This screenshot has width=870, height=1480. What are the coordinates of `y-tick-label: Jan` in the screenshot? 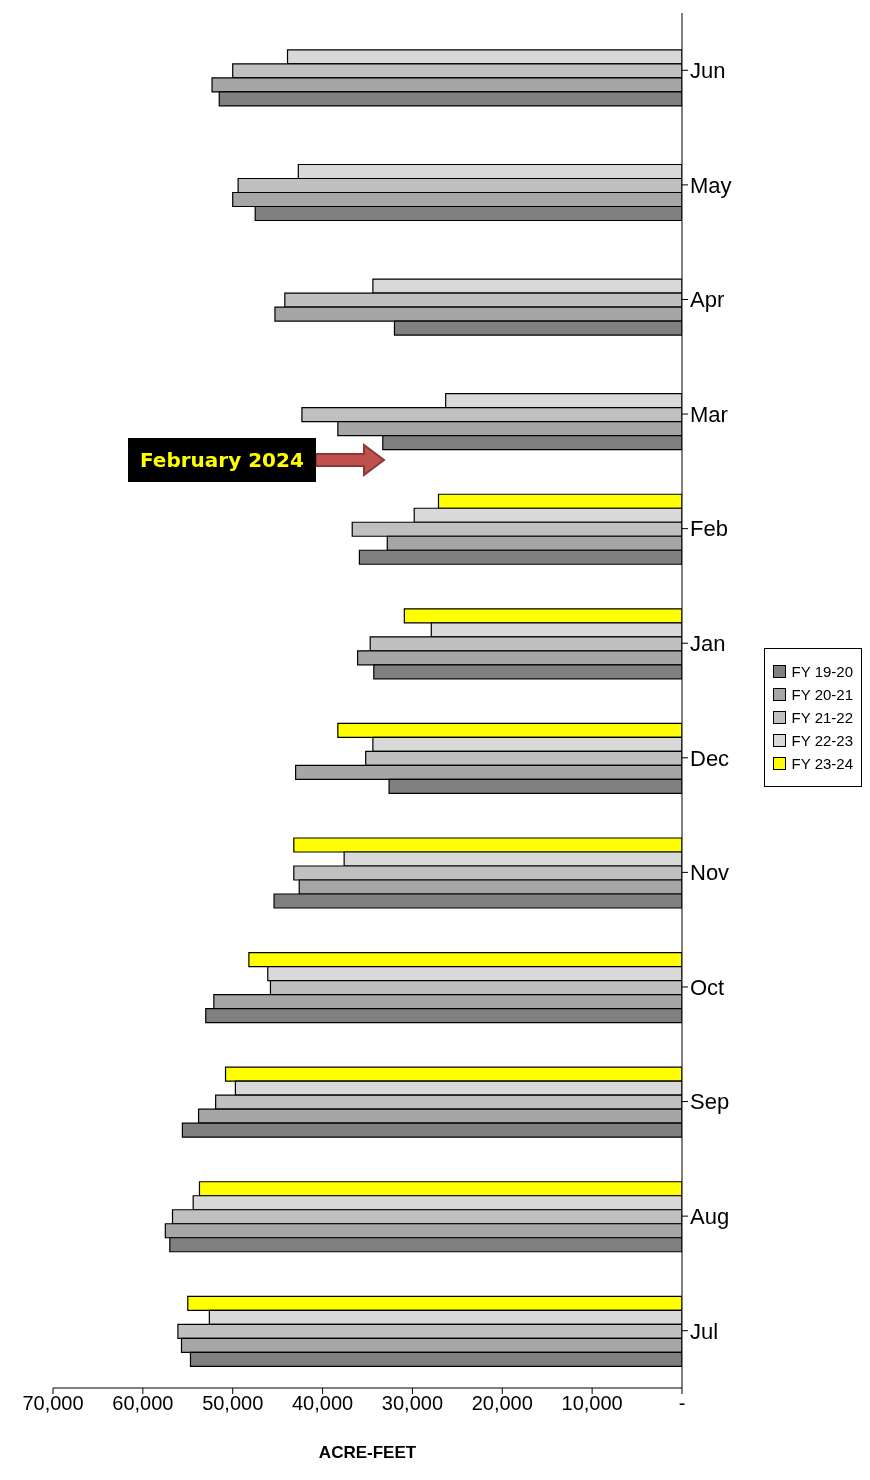 It's located at (708, 644).